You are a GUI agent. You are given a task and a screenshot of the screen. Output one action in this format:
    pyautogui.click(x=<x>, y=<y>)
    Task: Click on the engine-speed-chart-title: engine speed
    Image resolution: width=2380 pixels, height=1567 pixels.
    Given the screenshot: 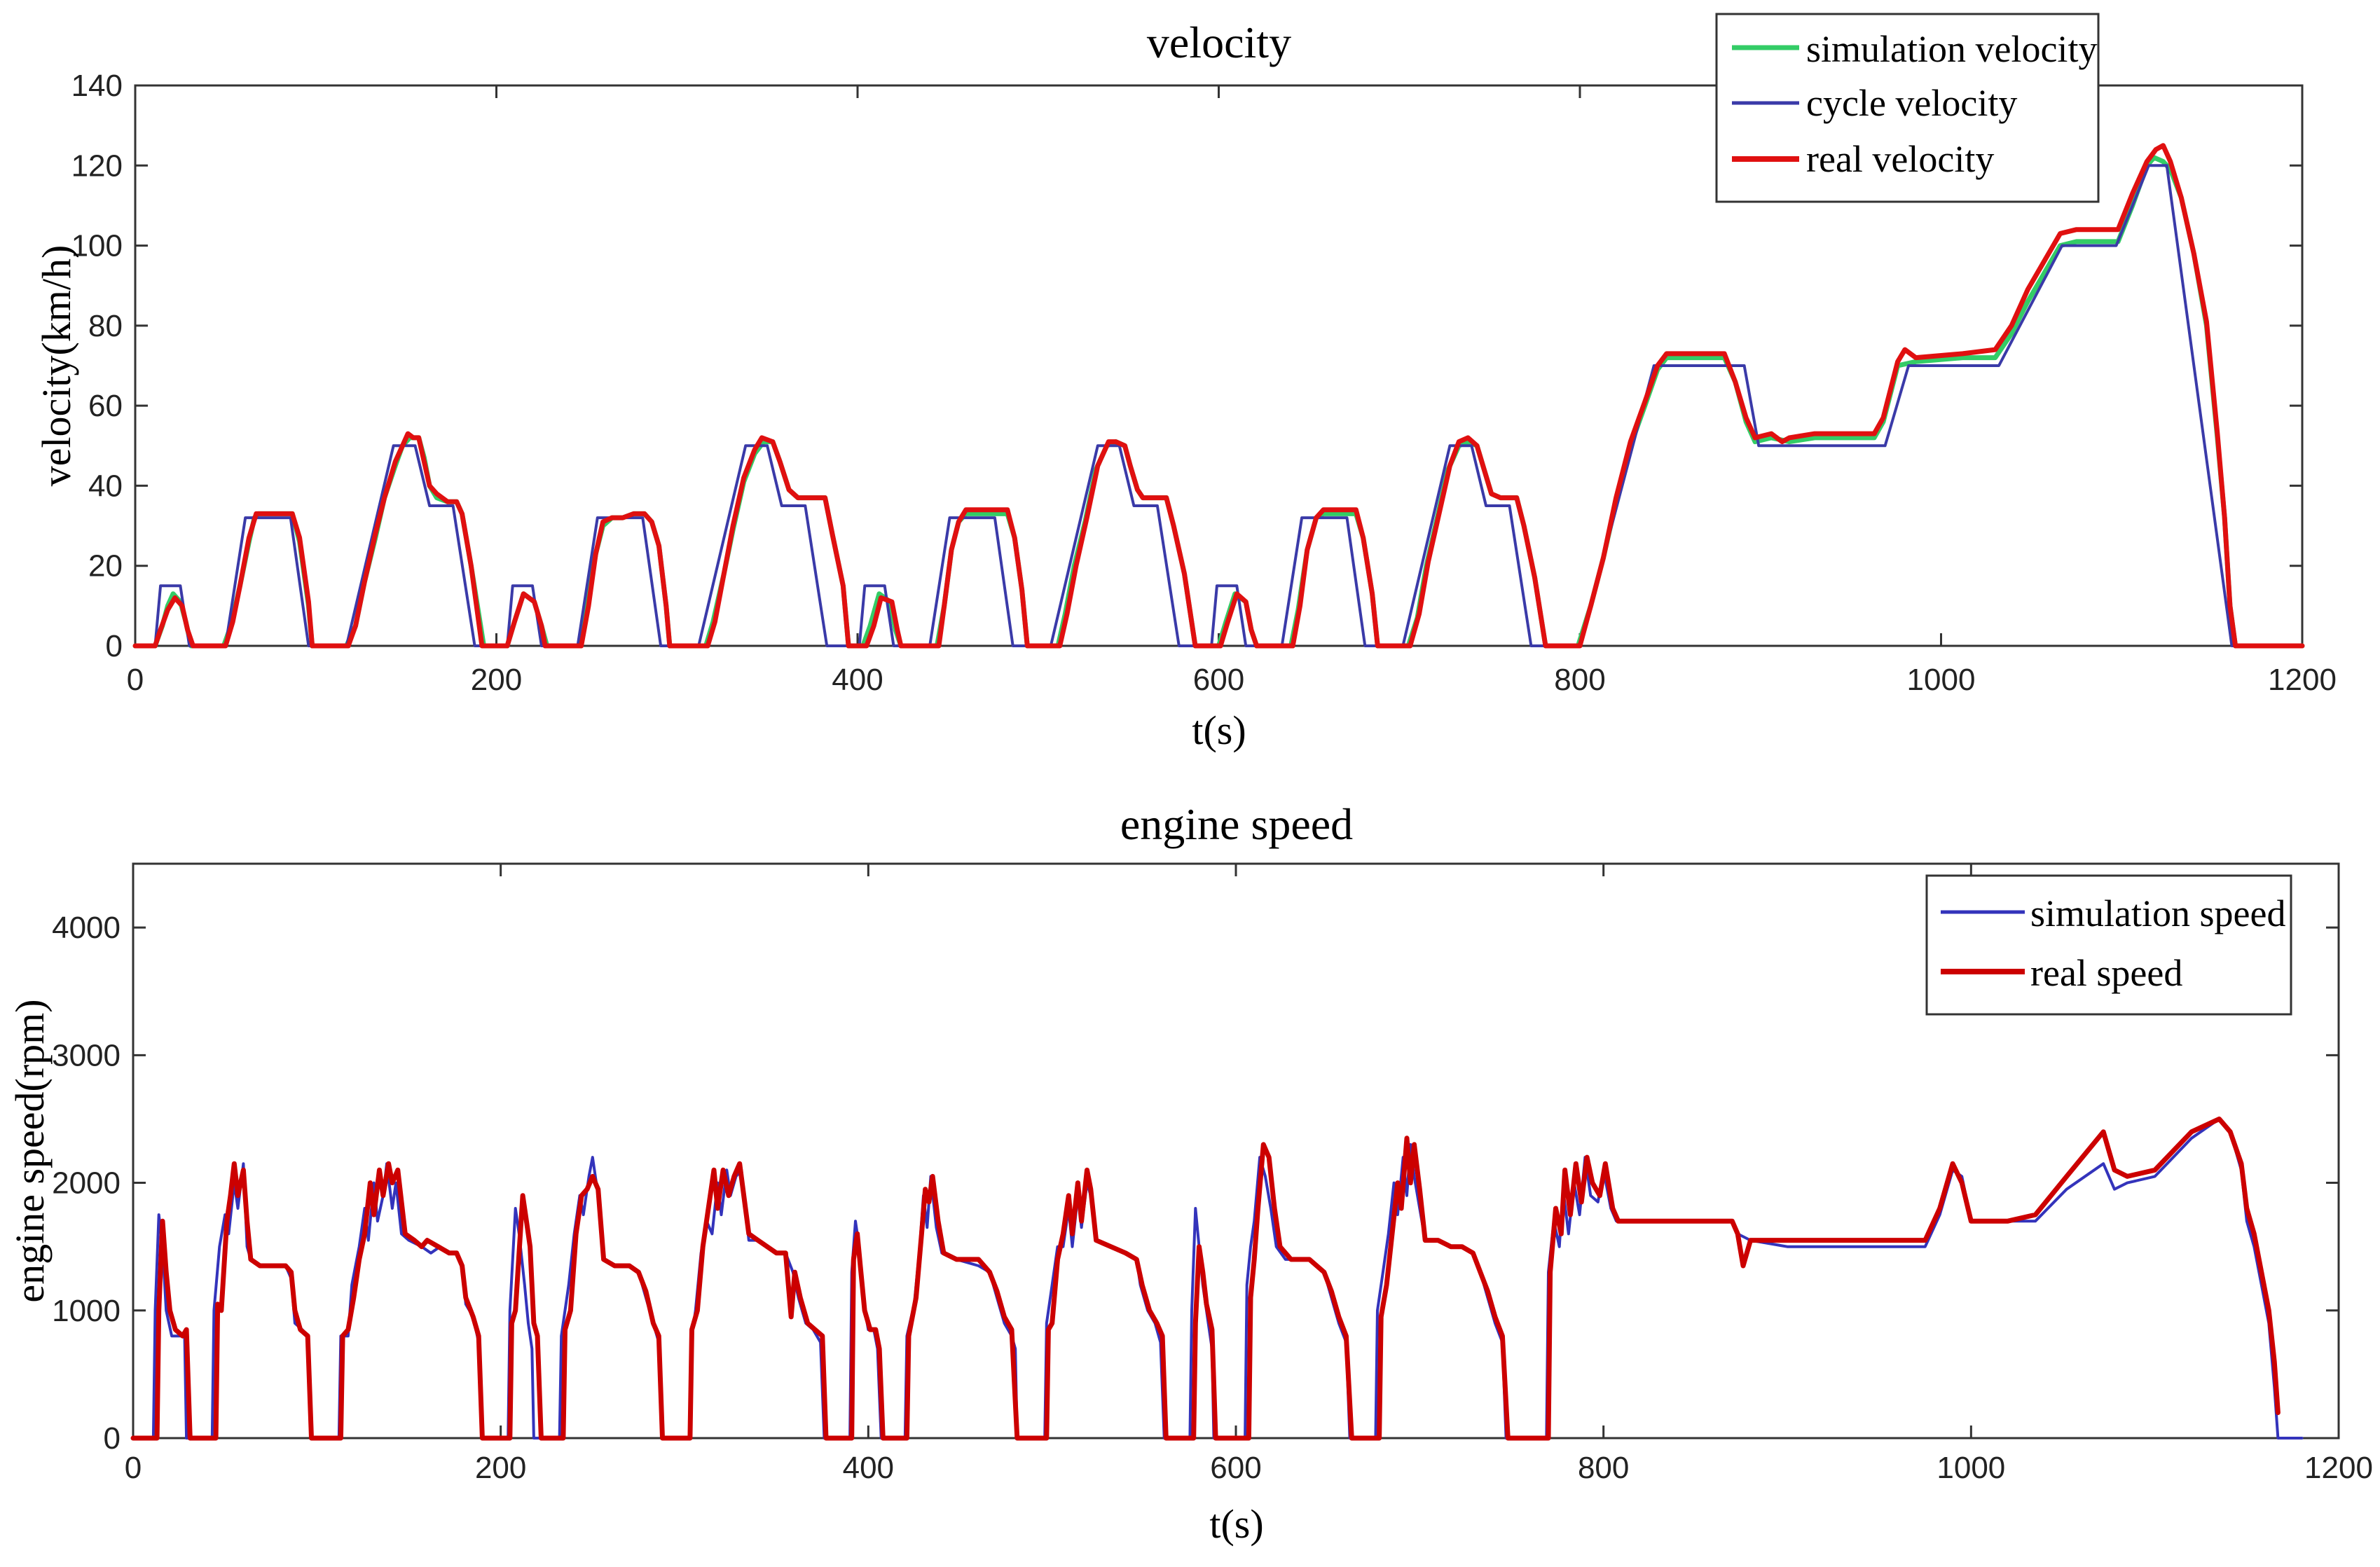 What is the action you would take?
    pyautogui.click(x=1236, y=824)
    